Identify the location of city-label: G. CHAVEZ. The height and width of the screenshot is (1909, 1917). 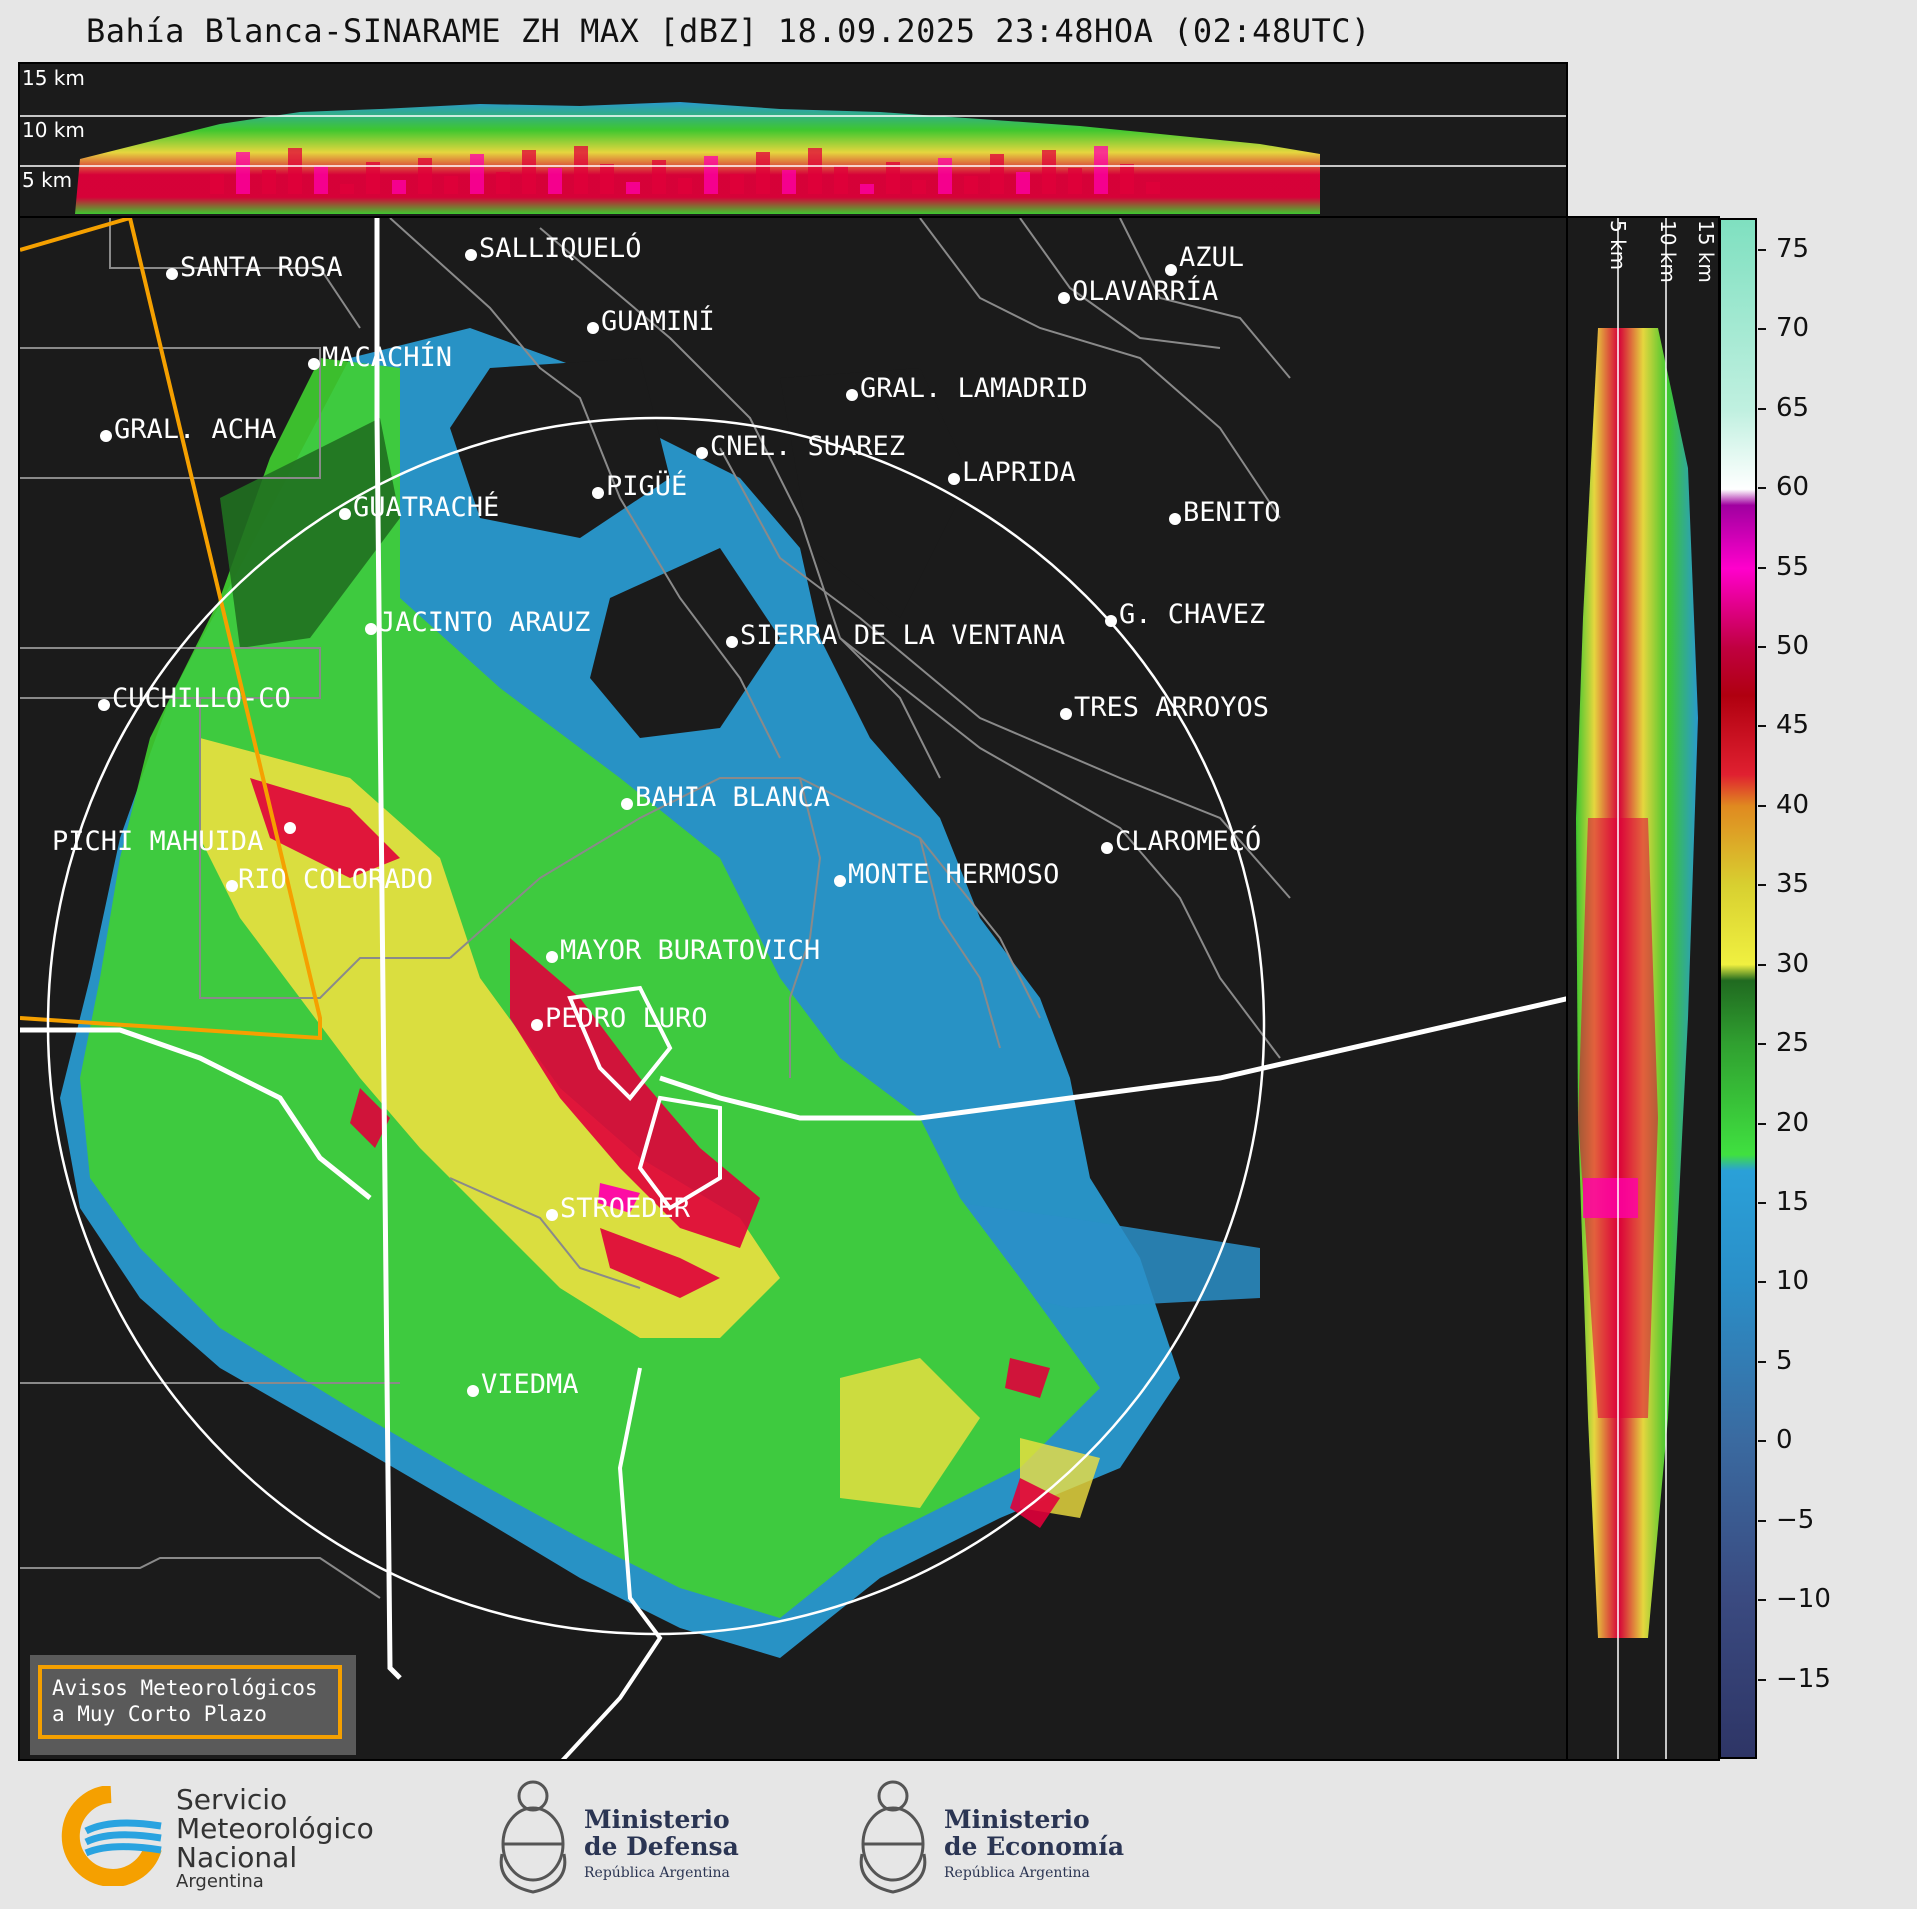
(1192, 614).